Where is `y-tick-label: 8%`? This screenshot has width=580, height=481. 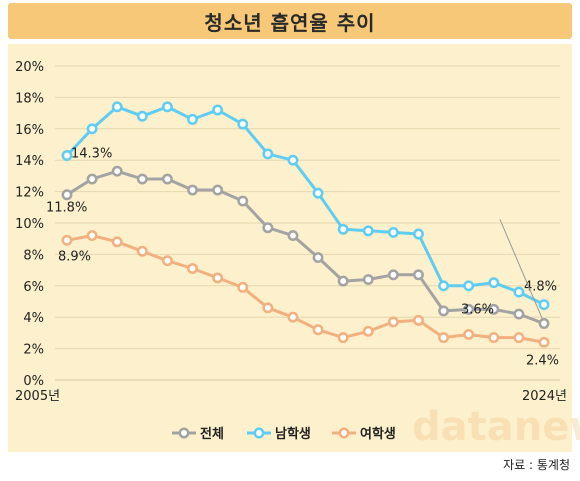 y-tick-label: 8% is located at coordinates (33, 255).